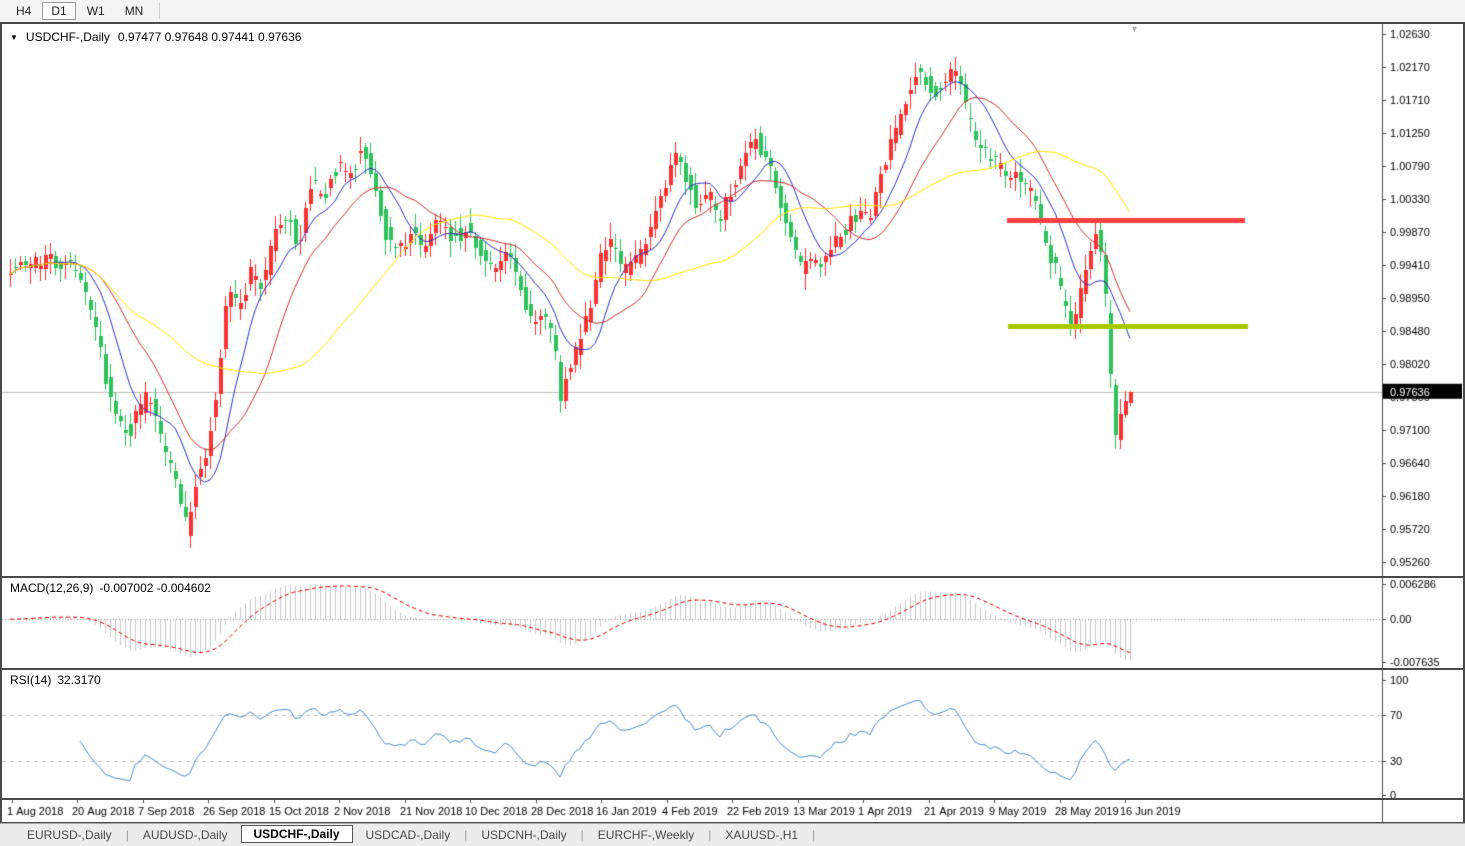 The image size is (1465, 846). I want to click on tab-eurchf-weekly: EURCHF-,Weekly, so click(646, 835).